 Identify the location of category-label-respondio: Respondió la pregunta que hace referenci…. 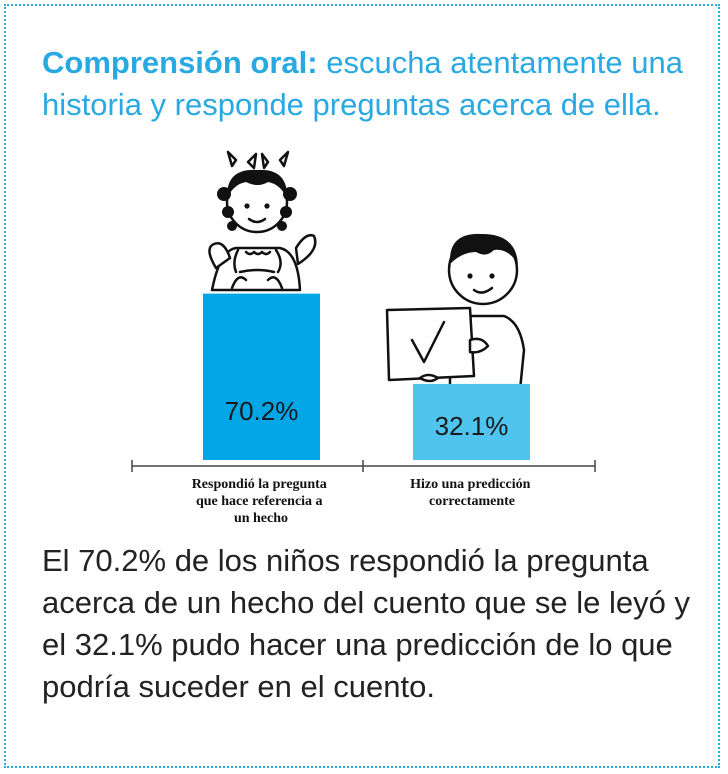
(261, 501).